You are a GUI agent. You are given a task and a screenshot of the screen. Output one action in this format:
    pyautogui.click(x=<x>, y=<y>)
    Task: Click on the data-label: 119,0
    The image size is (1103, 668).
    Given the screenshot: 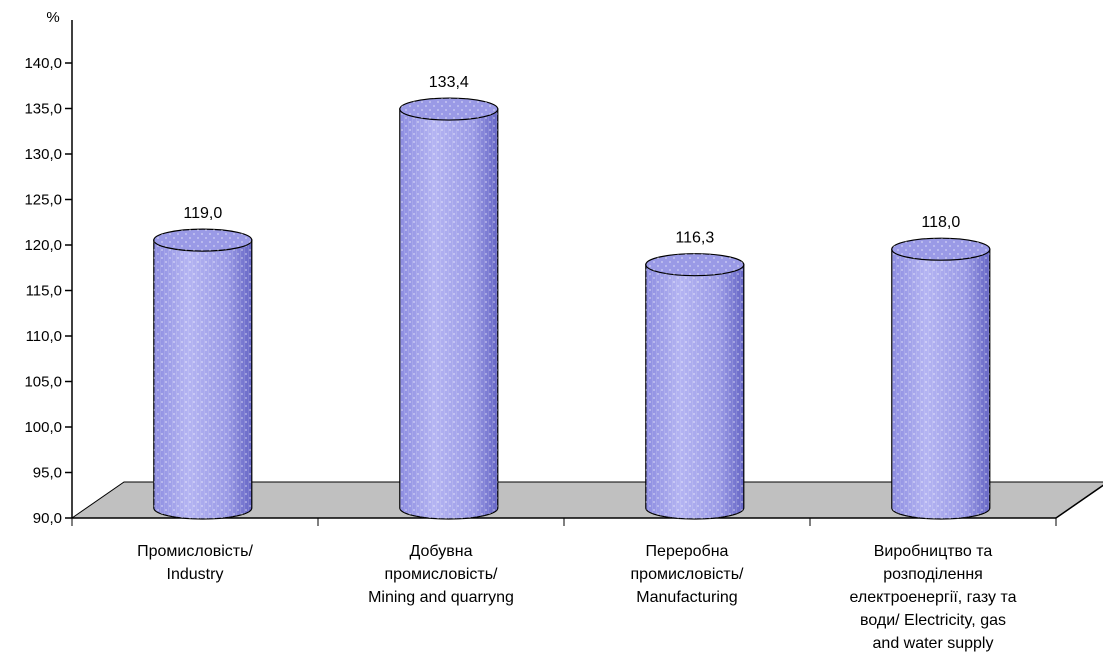 What is the action you would take?
    pyautogui.click(x=202, y=213)
    